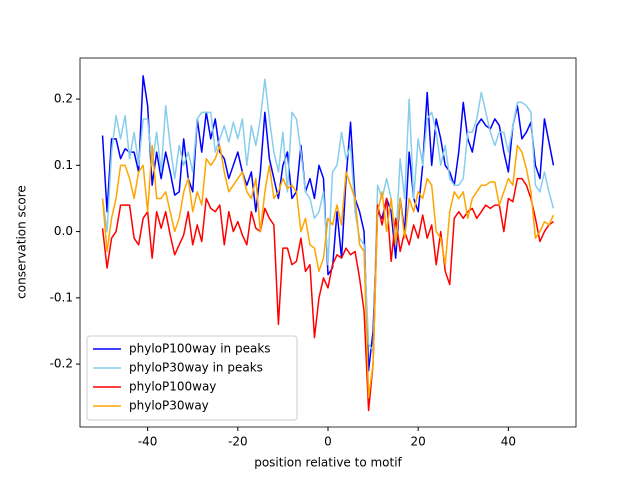 Image resolution: width=640 pixels, height=480 pixels. Describe the element at coordinates (238, 442) in the screenshot. I see `x-tick-label: -20` at that location.